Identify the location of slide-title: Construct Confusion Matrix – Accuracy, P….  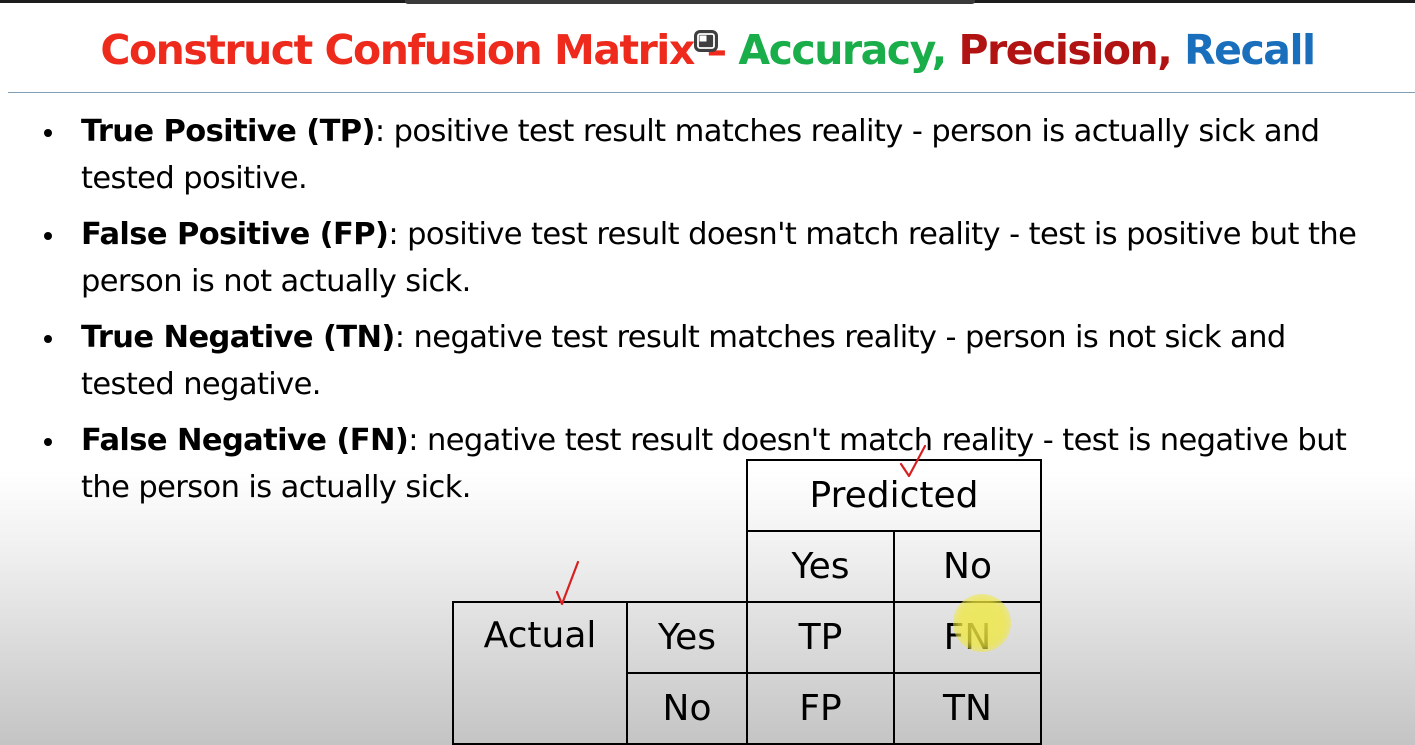
(707, 50).